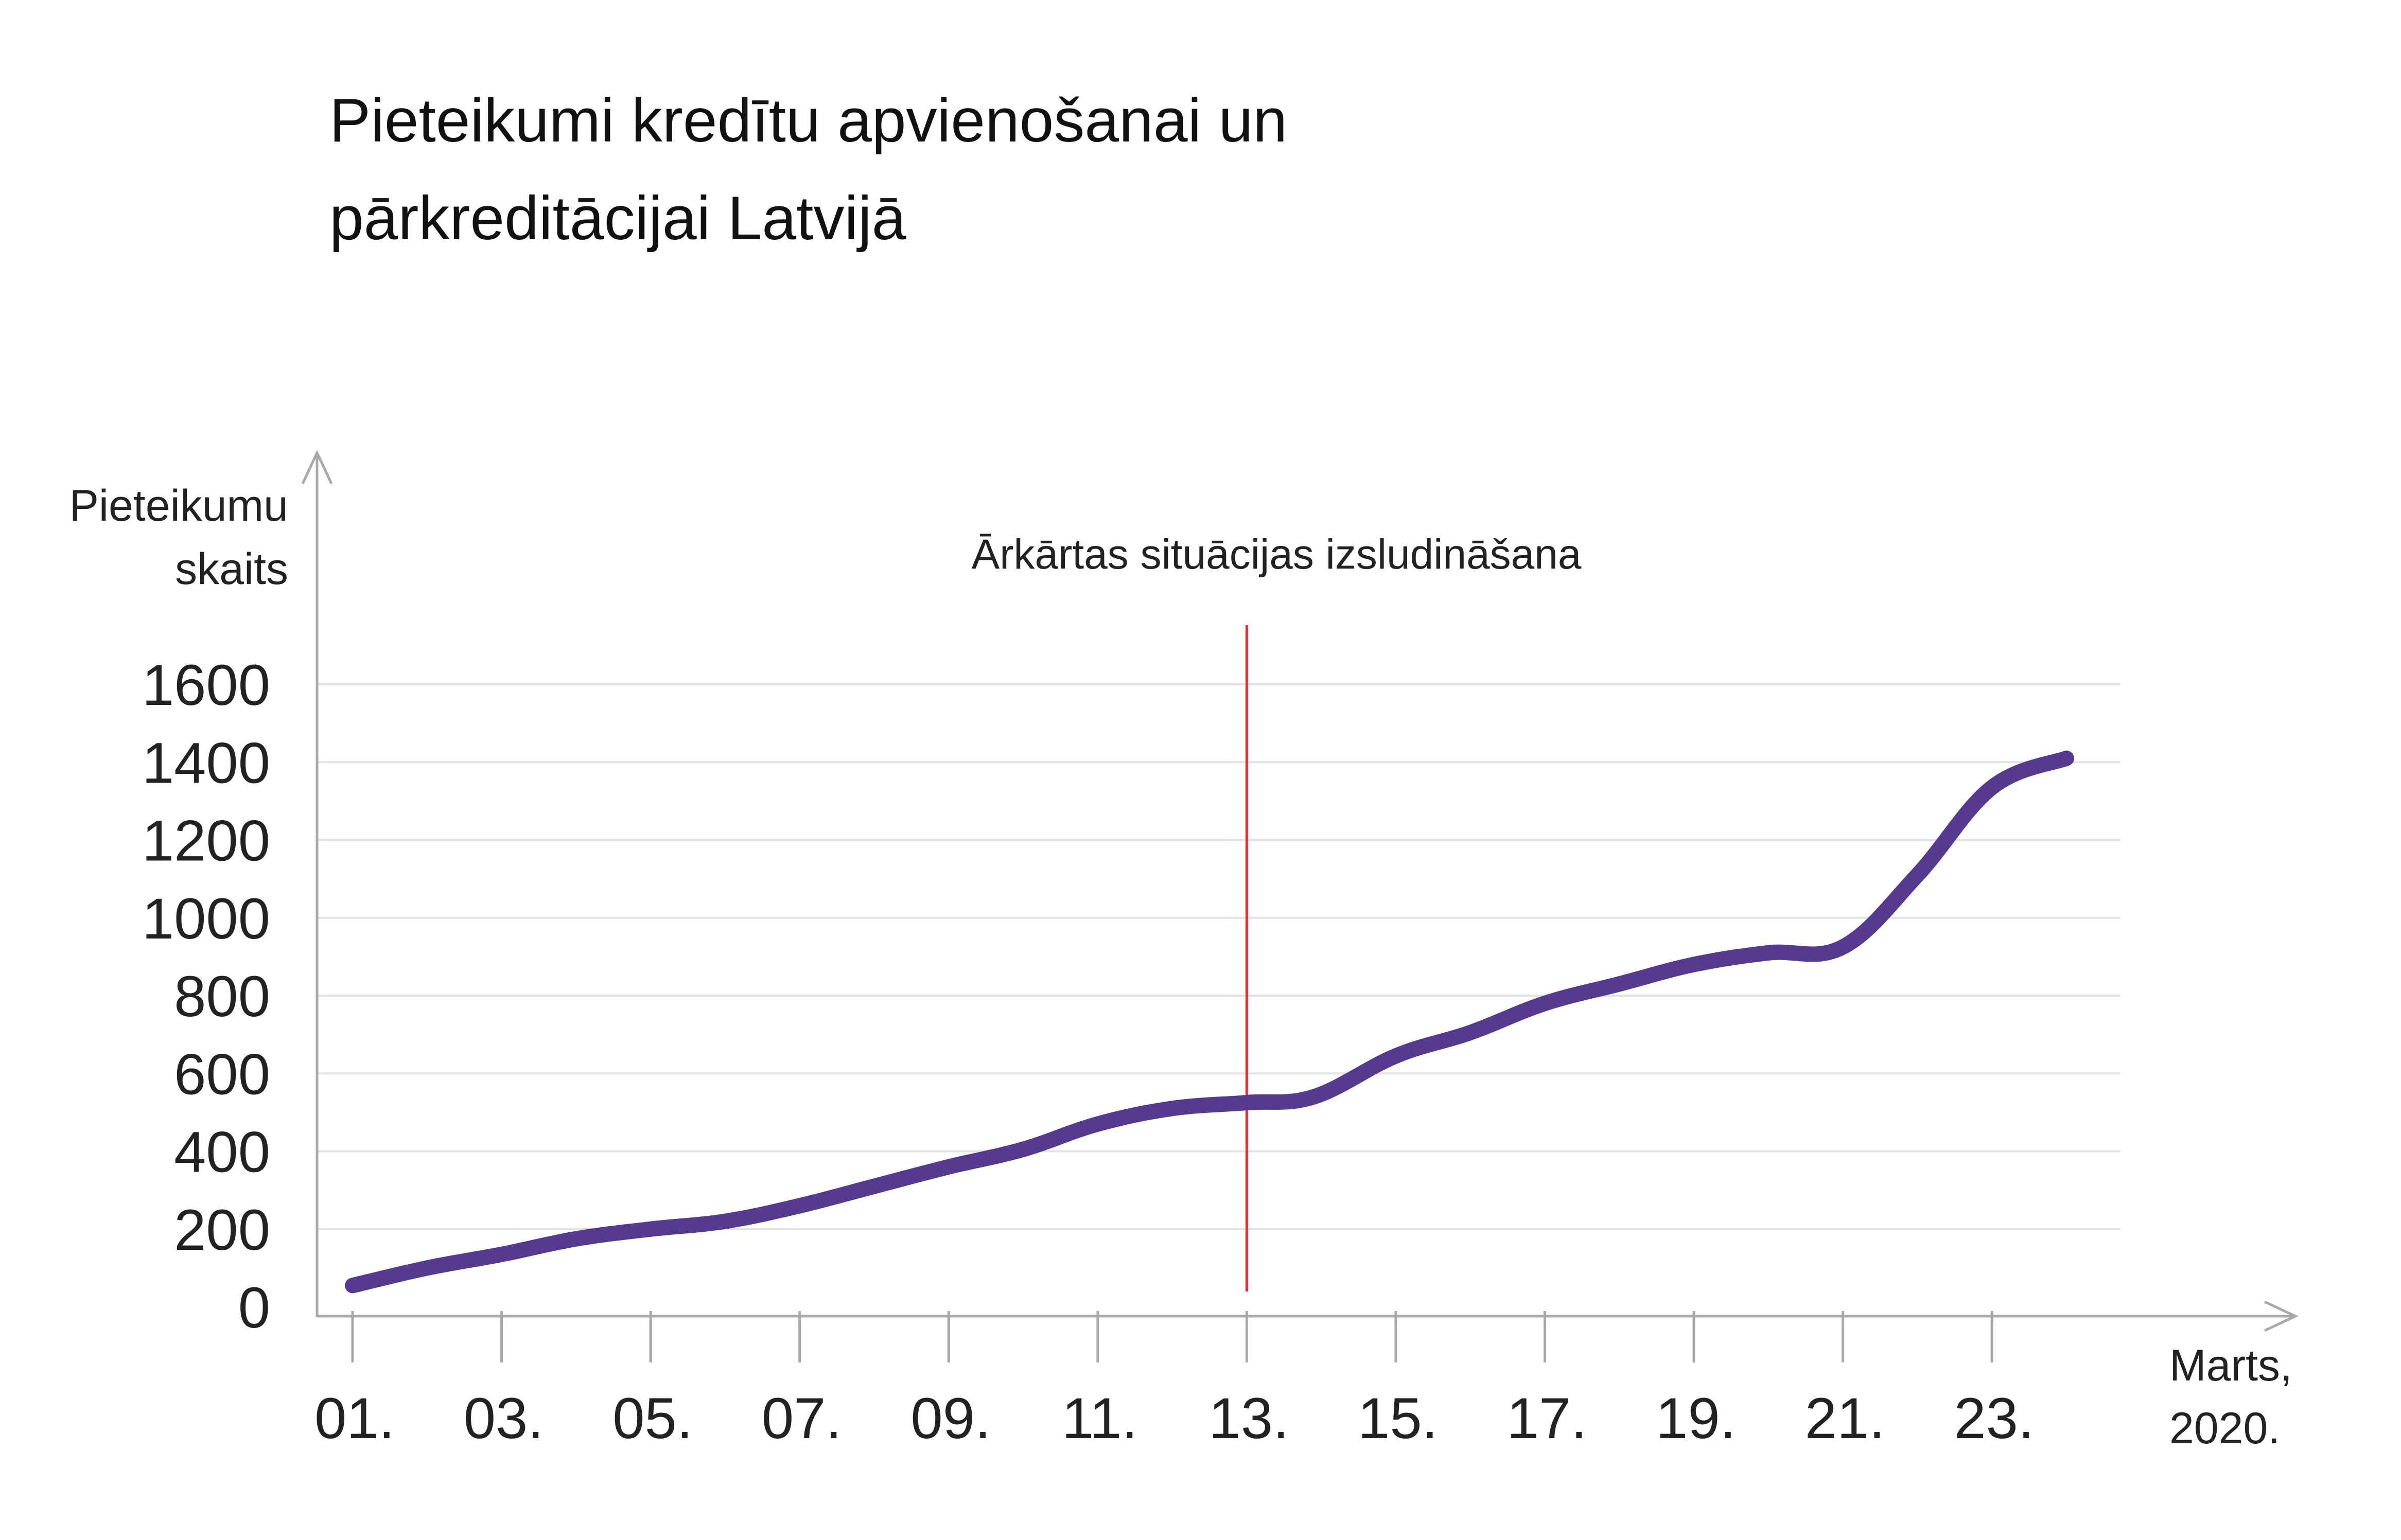 This screenshot has width=2401, height=1540. I want to click on y-axis-label-line-2: skaits, so click(232, 569).